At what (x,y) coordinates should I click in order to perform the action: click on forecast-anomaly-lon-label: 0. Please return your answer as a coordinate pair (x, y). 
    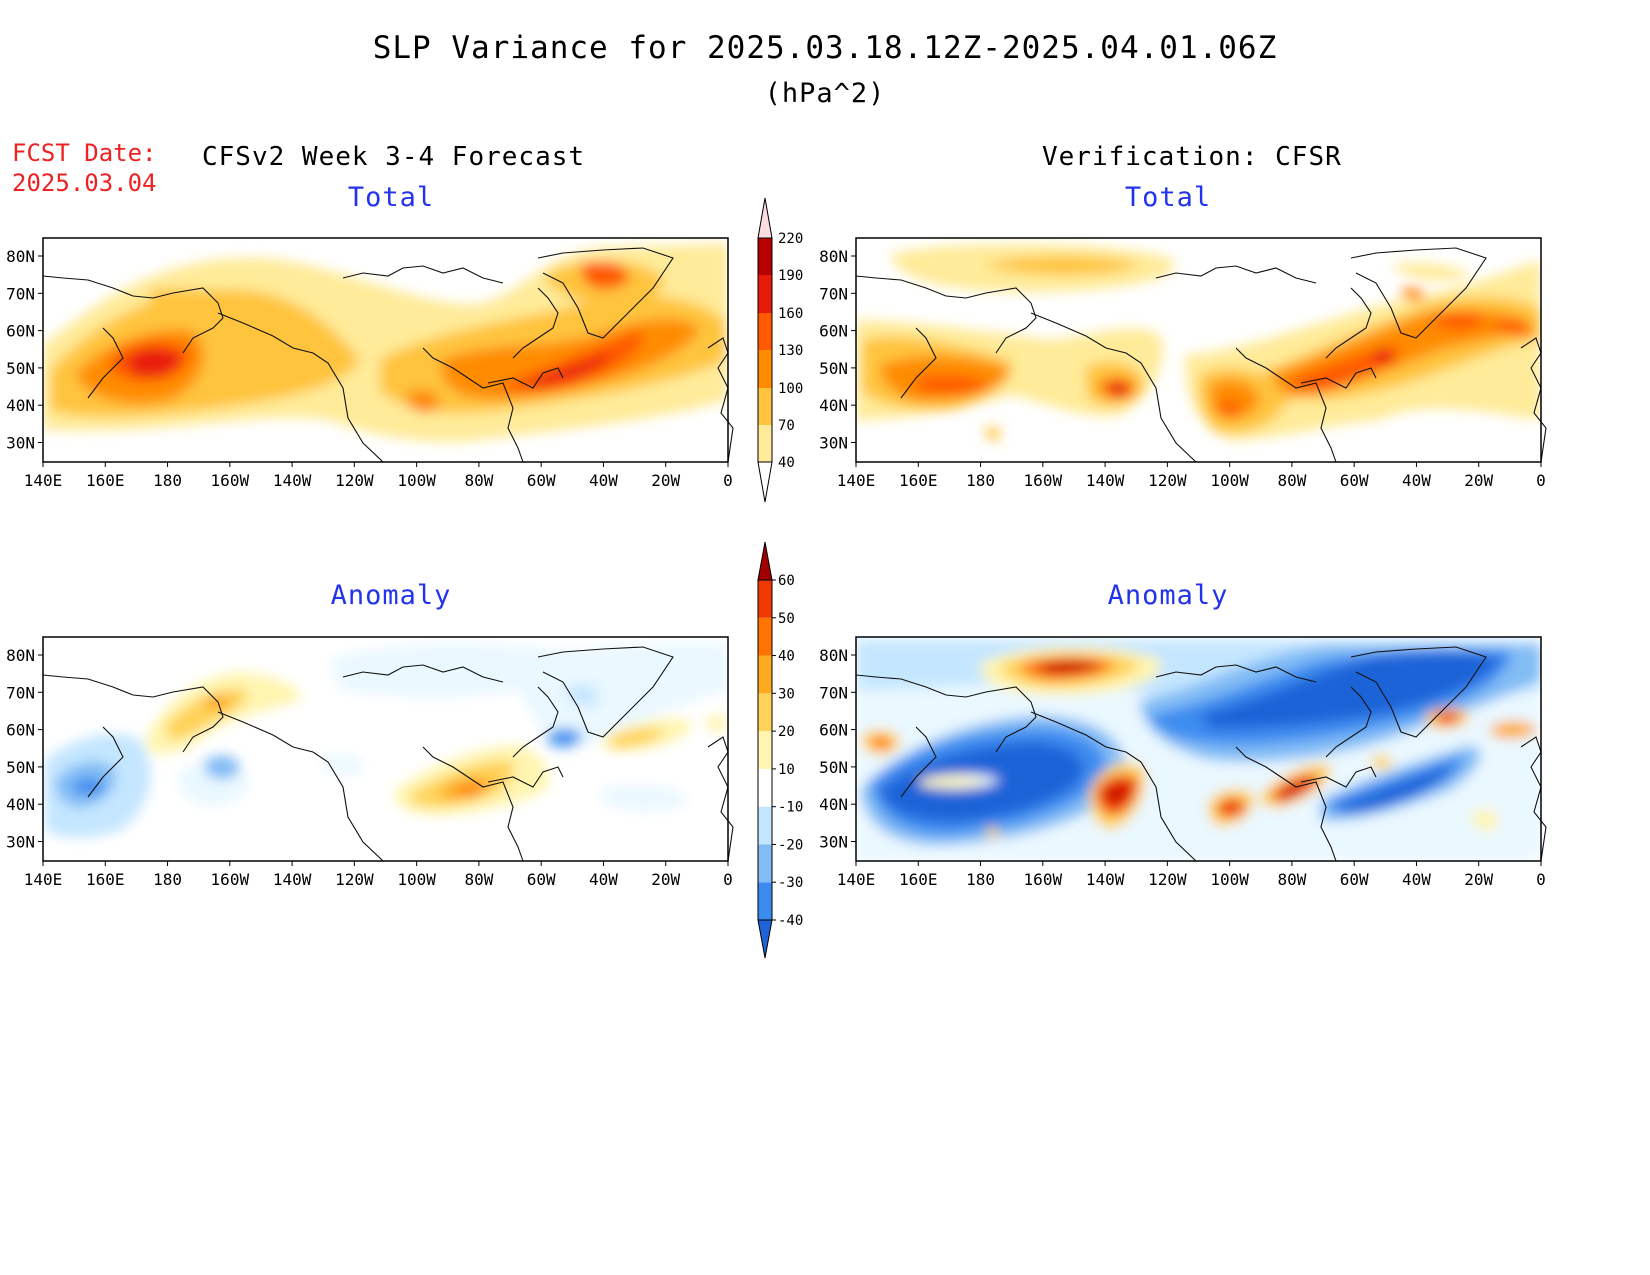
    Looking at the image, I should click on (728, 879).